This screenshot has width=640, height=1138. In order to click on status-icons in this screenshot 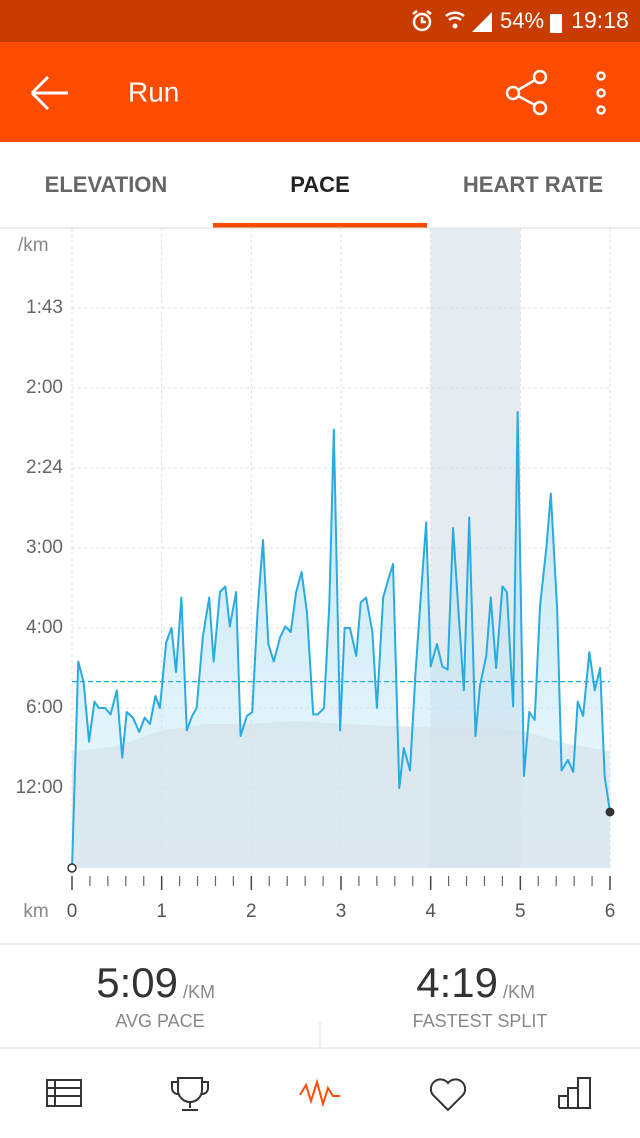, I will do `click(438, 21)`.